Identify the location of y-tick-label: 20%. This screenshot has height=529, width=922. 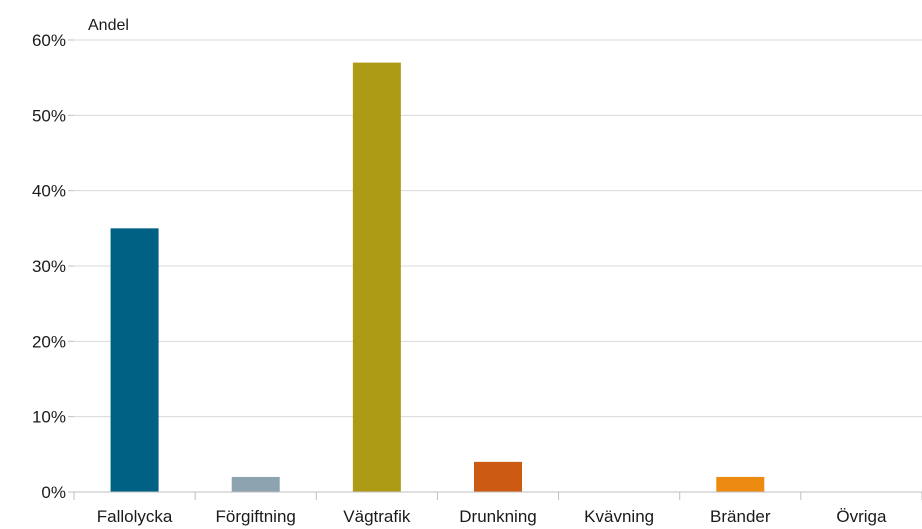
(49, 341).